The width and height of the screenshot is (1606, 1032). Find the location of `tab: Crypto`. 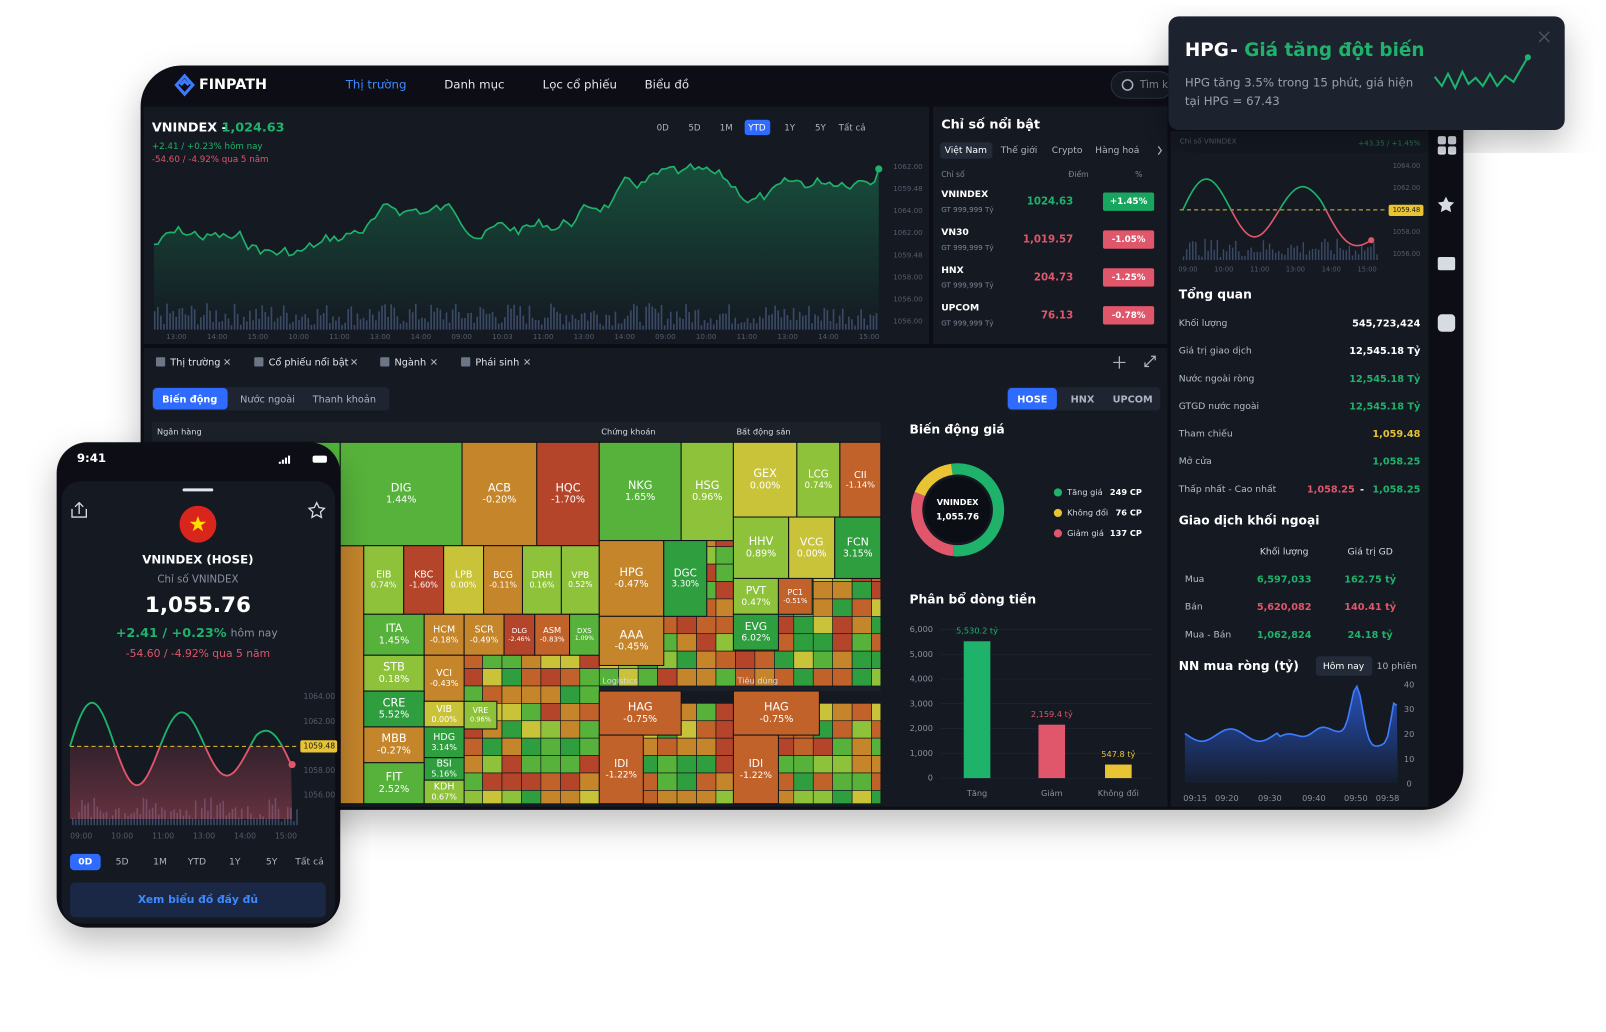

tab: Crypto is located at coordinates (1067, 150).